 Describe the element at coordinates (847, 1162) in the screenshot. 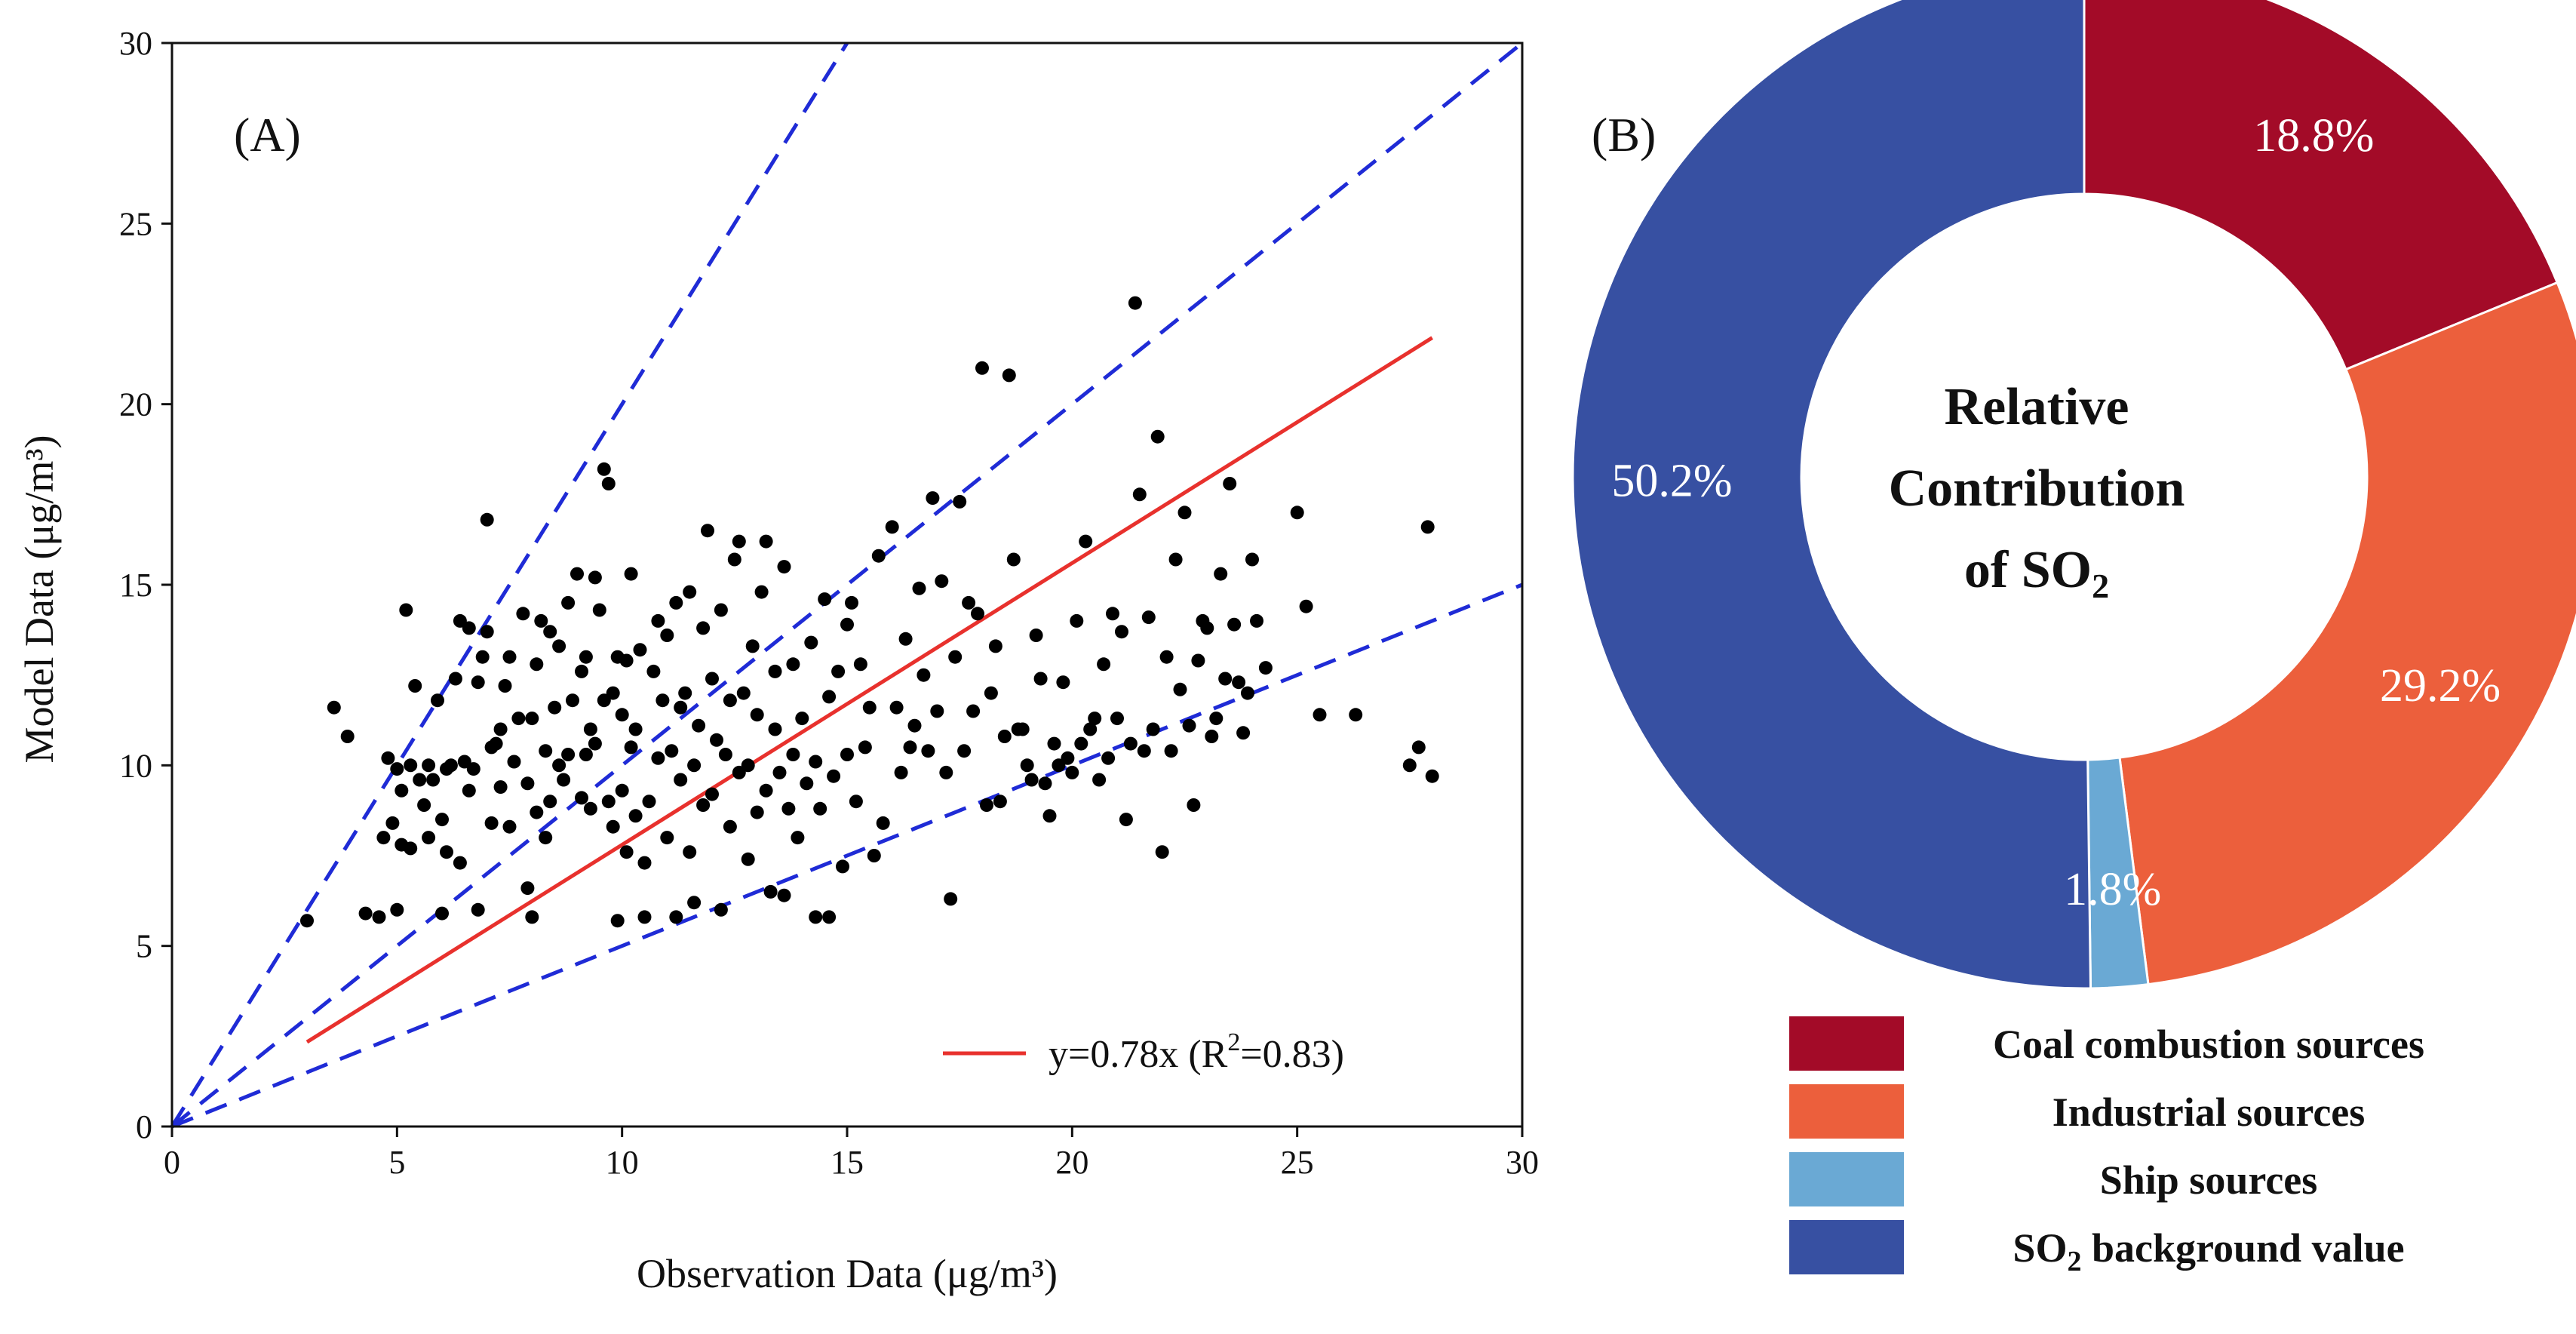

I see `x-tick-label: 15` at that location.